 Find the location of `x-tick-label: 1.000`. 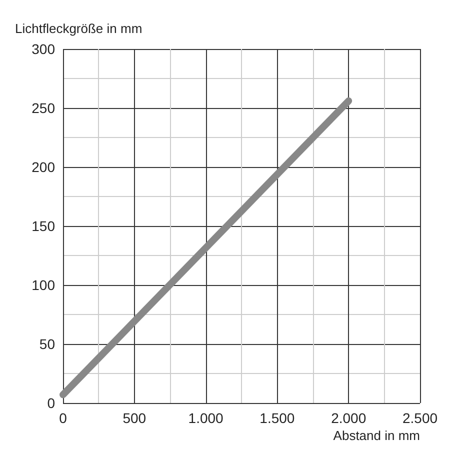

x-tick-label: 1.000 is located at coordinates (206, 418).